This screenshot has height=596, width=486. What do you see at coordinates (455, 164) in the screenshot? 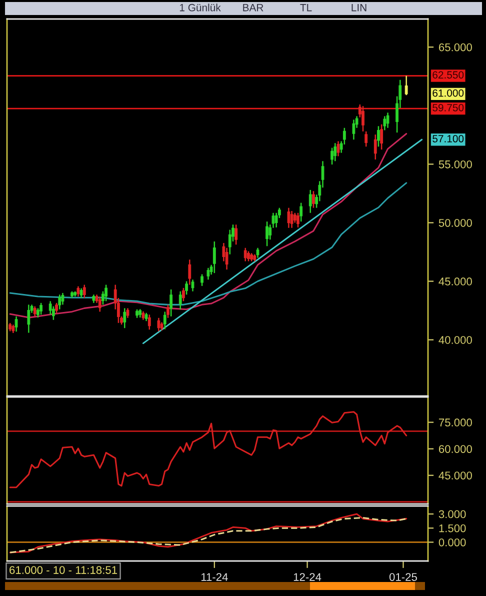
I see `y-tick-label: 55.000` at bounding box center [455, 164].